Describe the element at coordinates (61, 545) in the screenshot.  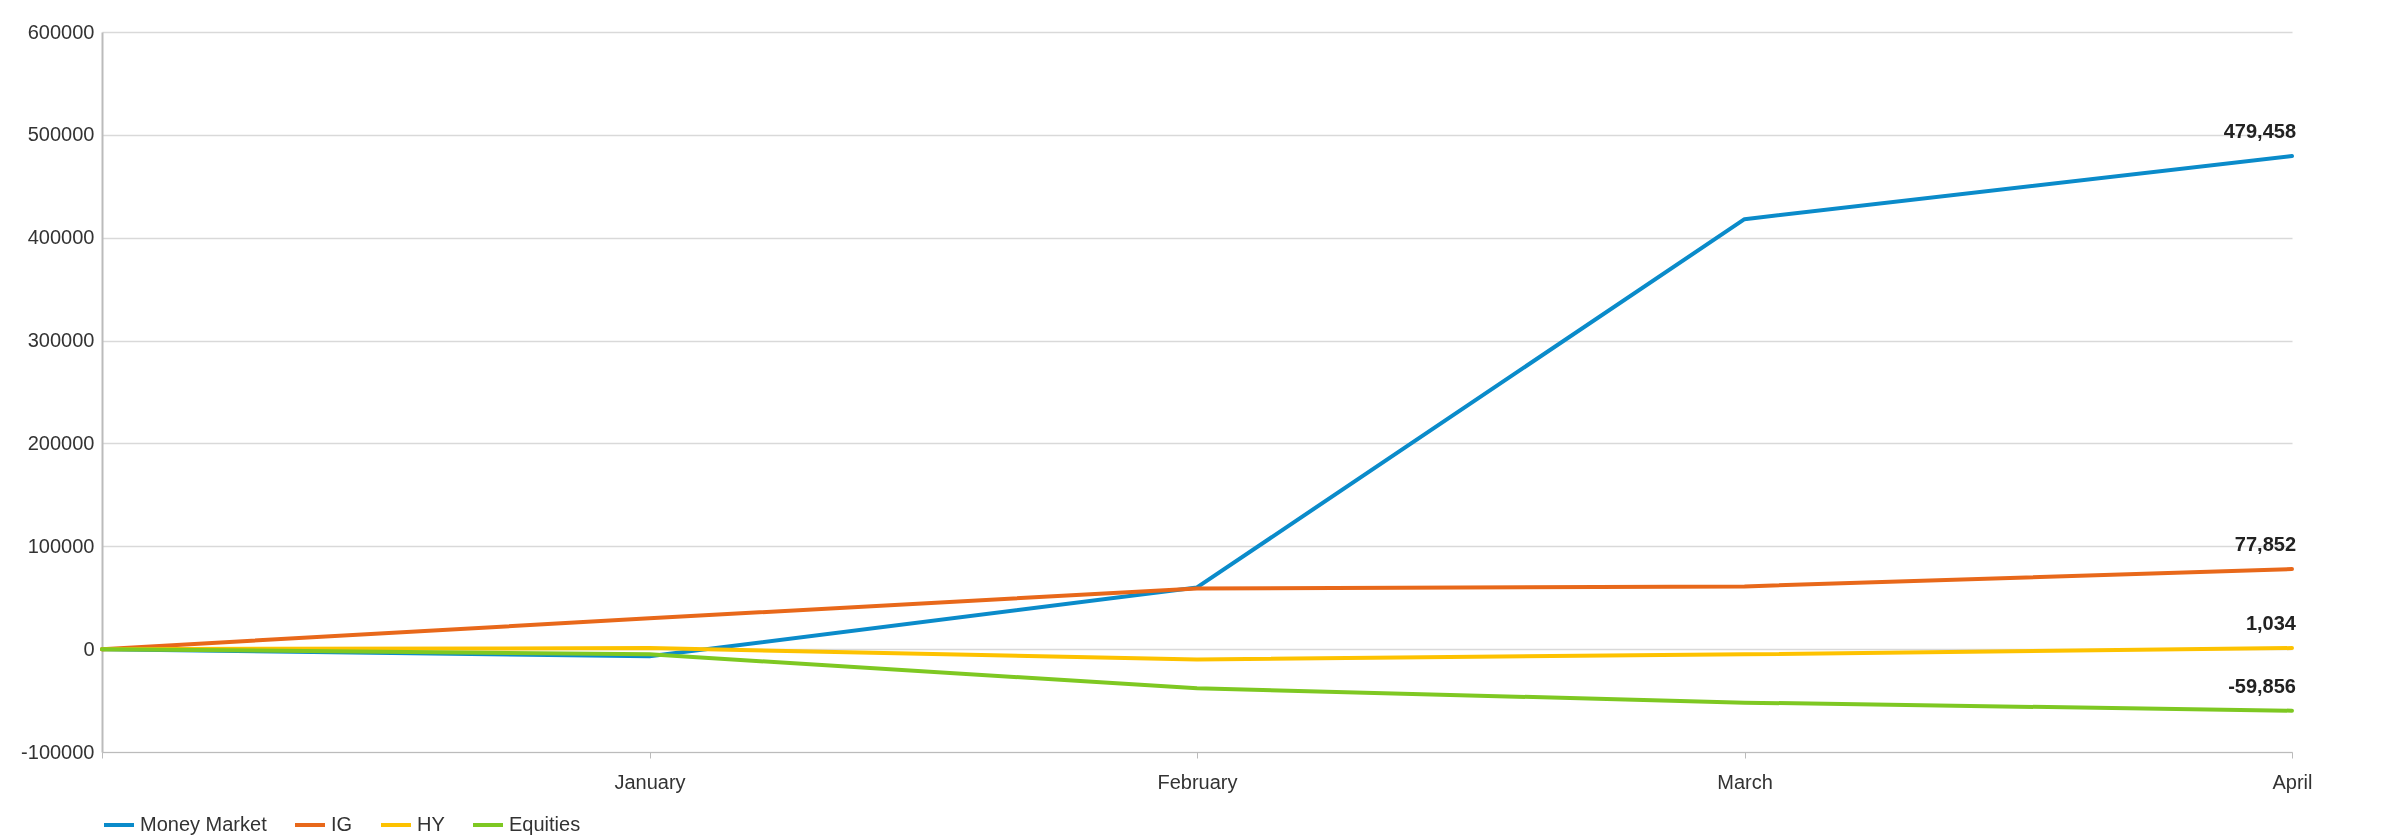
I see `y-tick-label: 100000` at that location.